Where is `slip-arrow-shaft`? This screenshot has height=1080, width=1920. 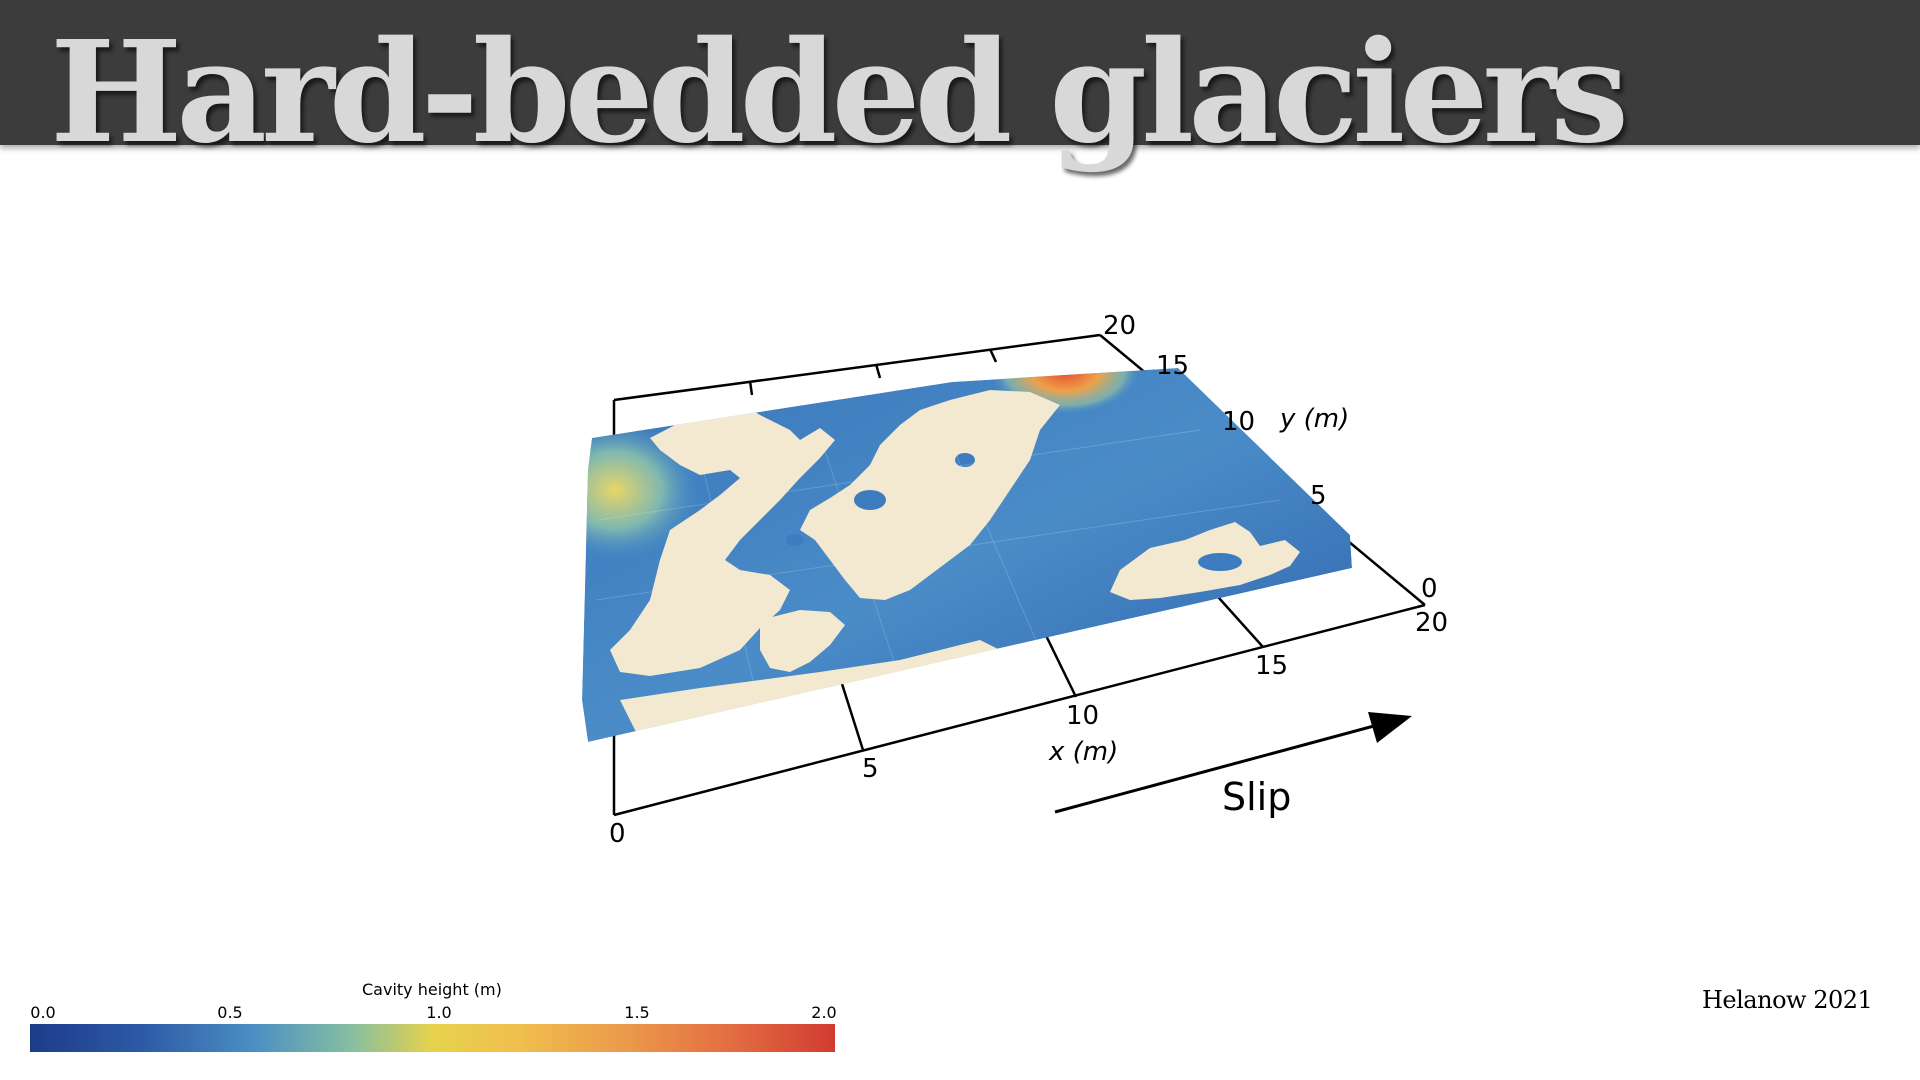
slip-arrow-shaft is located at coordinates (1220, 767).